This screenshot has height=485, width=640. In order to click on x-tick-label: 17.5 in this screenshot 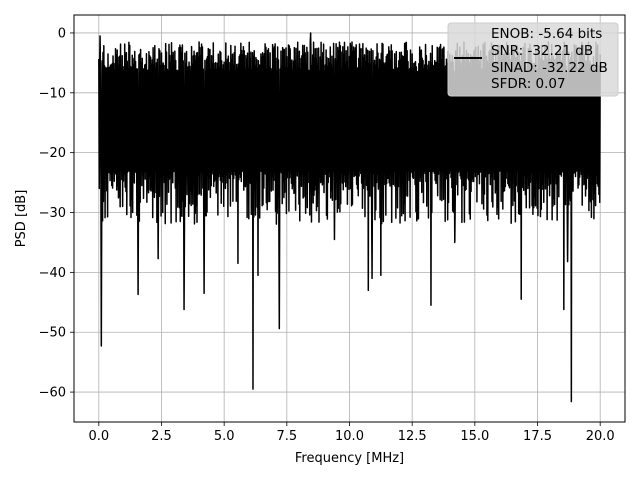, I will do `click(537, 436)`.